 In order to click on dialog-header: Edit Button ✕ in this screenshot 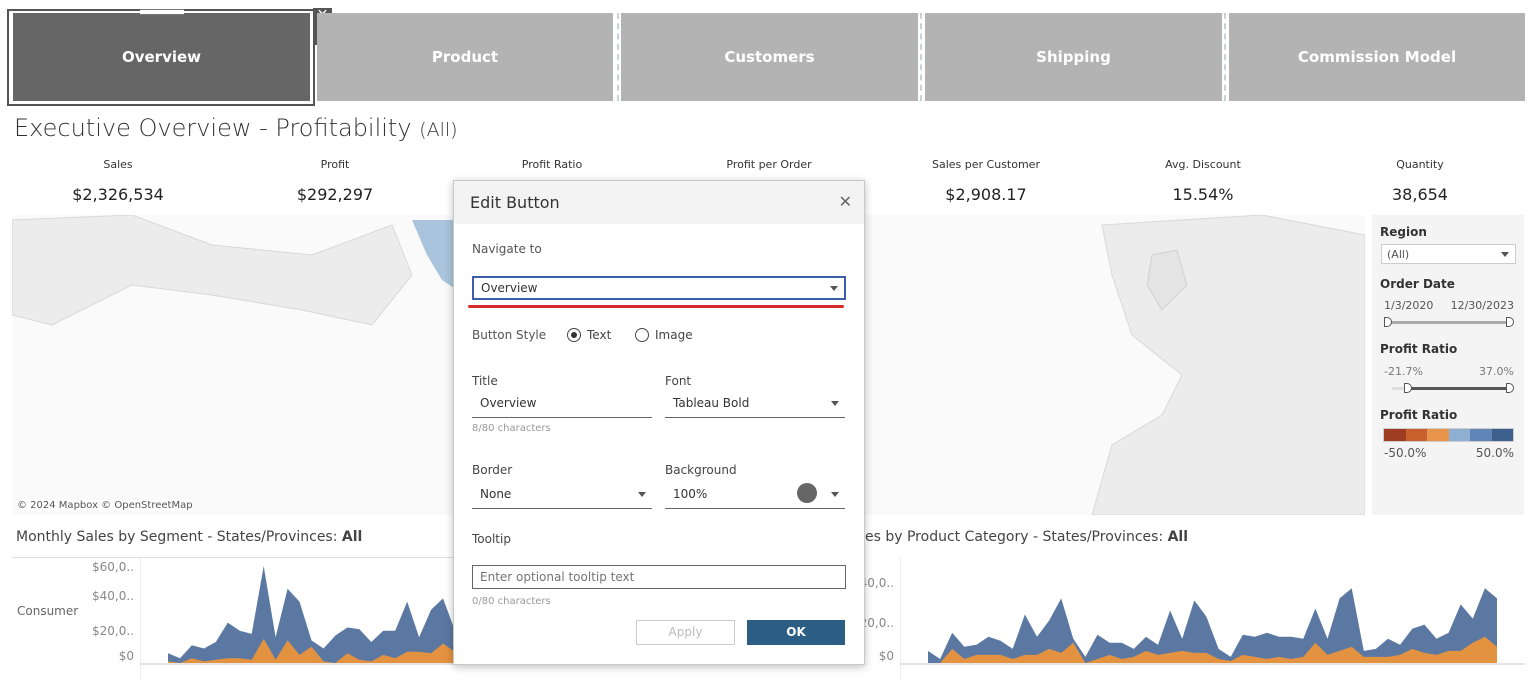, I will do `click(659, 202)`.